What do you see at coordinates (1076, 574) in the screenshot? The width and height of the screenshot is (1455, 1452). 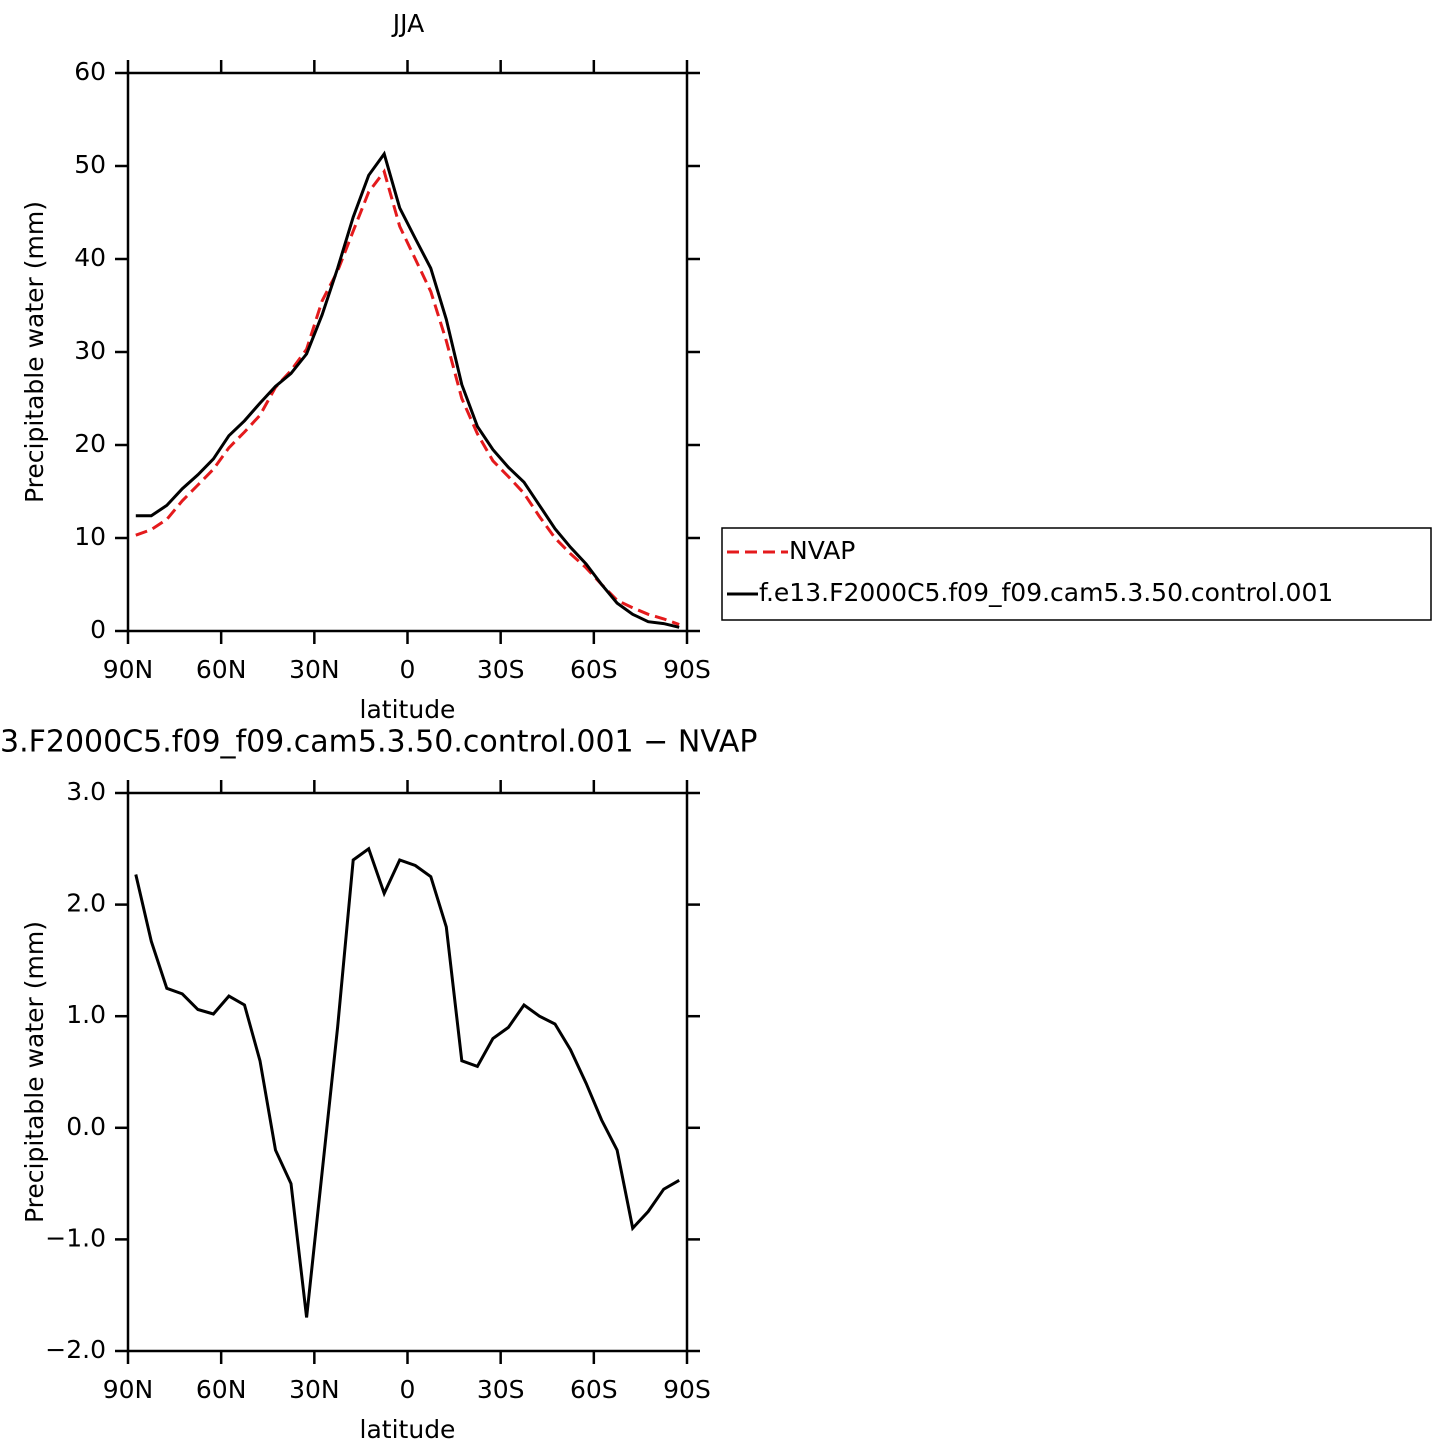 I see `legend-box` at bounding box center [1076, 574].